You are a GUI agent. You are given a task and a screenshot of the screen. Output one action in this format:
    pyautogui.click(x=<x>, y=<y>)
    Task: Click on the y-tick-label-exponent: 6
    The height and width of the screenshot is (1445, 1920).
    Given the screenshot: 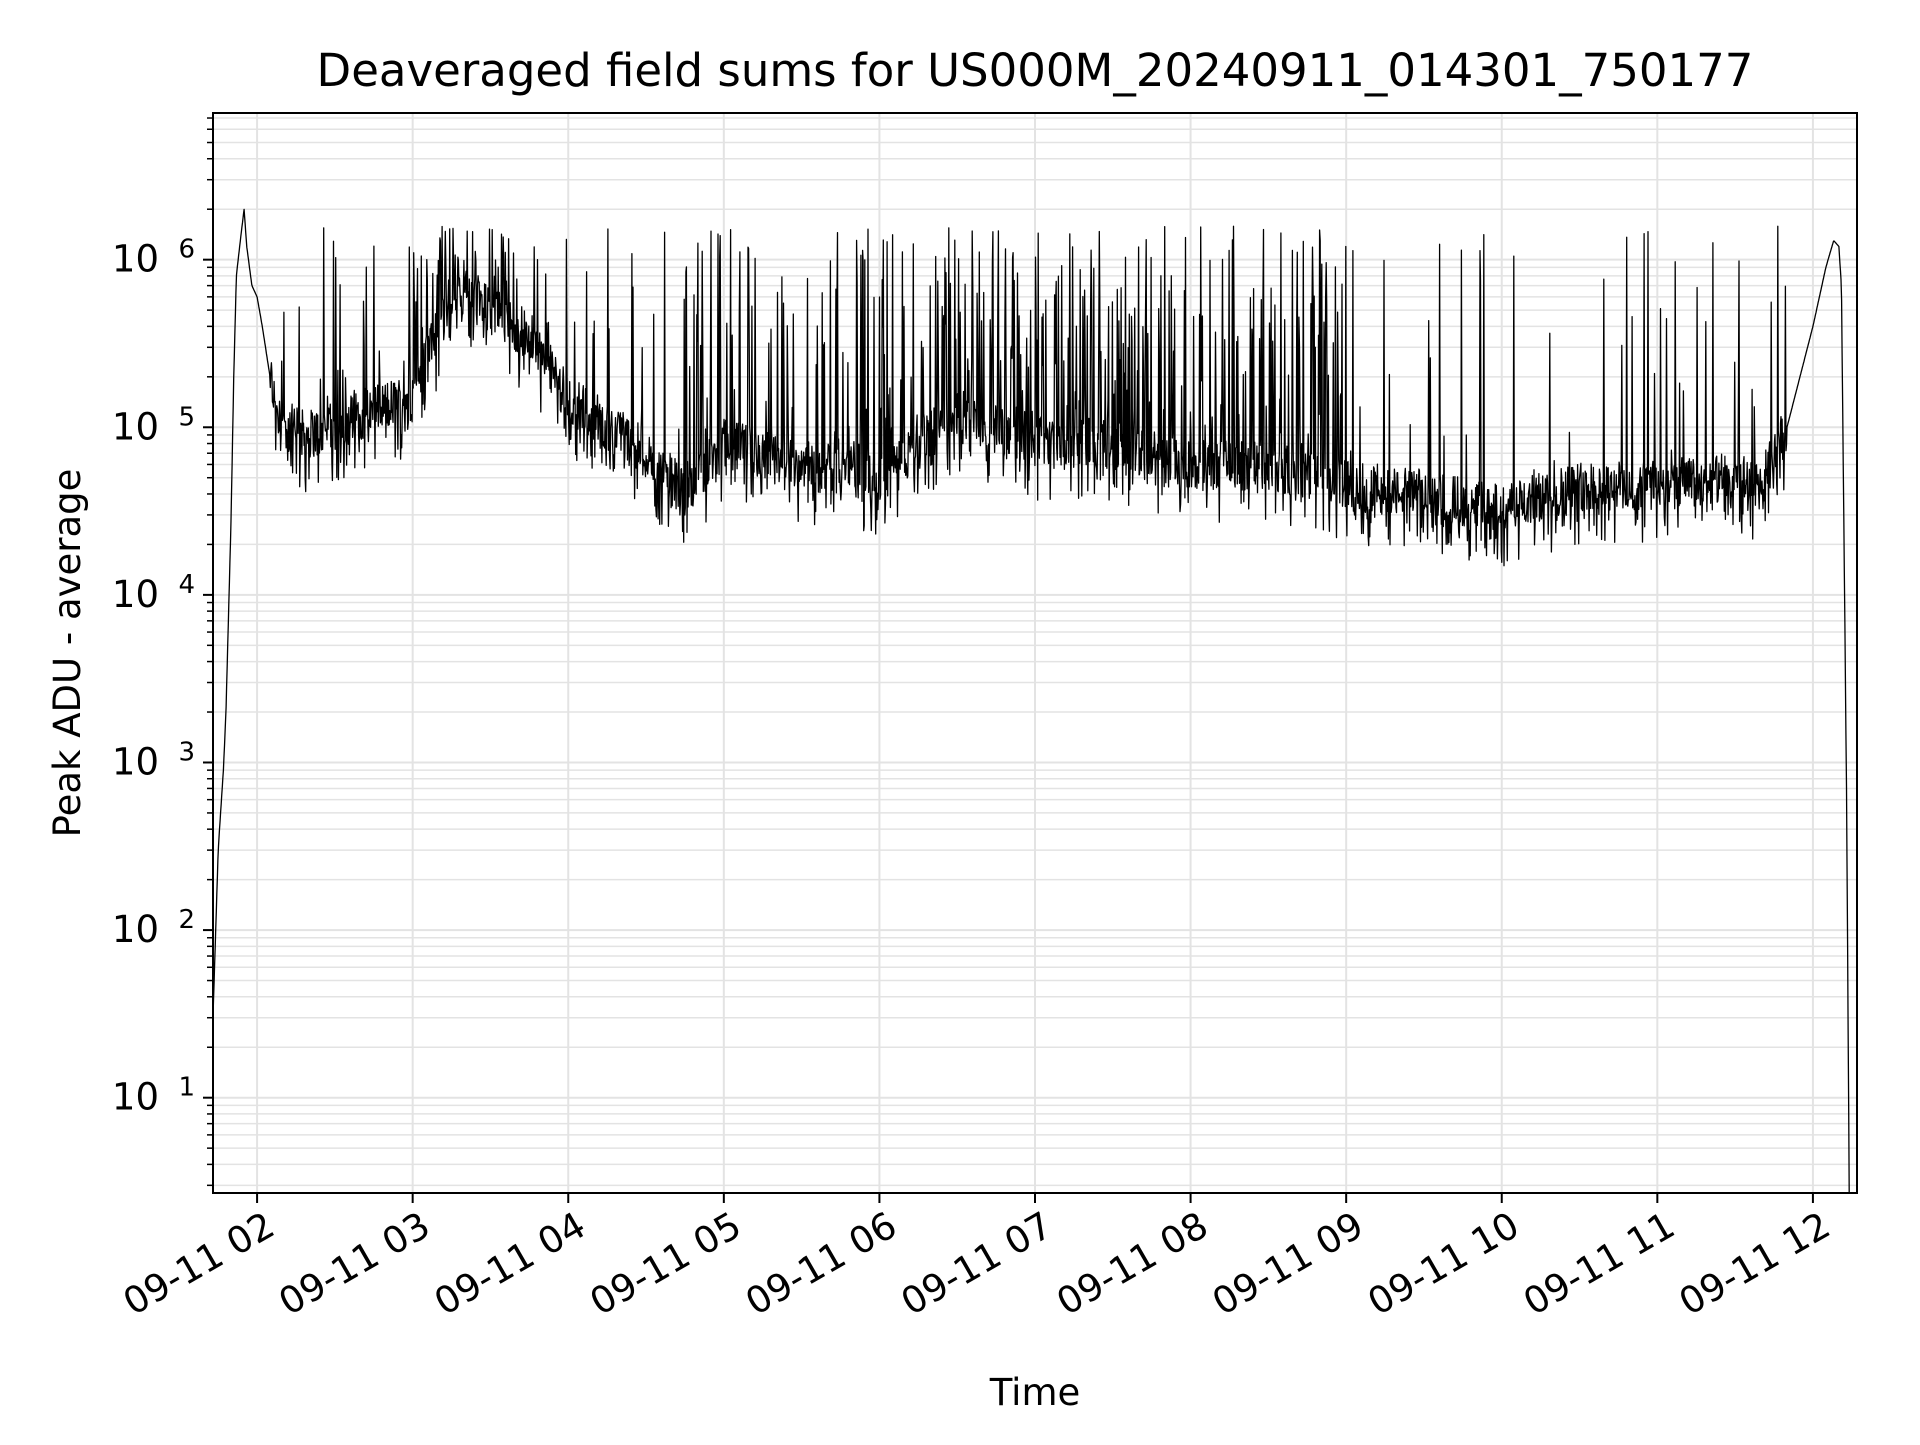 What is the action you would take?
    pyautogui.click(x=186, y=250)
    